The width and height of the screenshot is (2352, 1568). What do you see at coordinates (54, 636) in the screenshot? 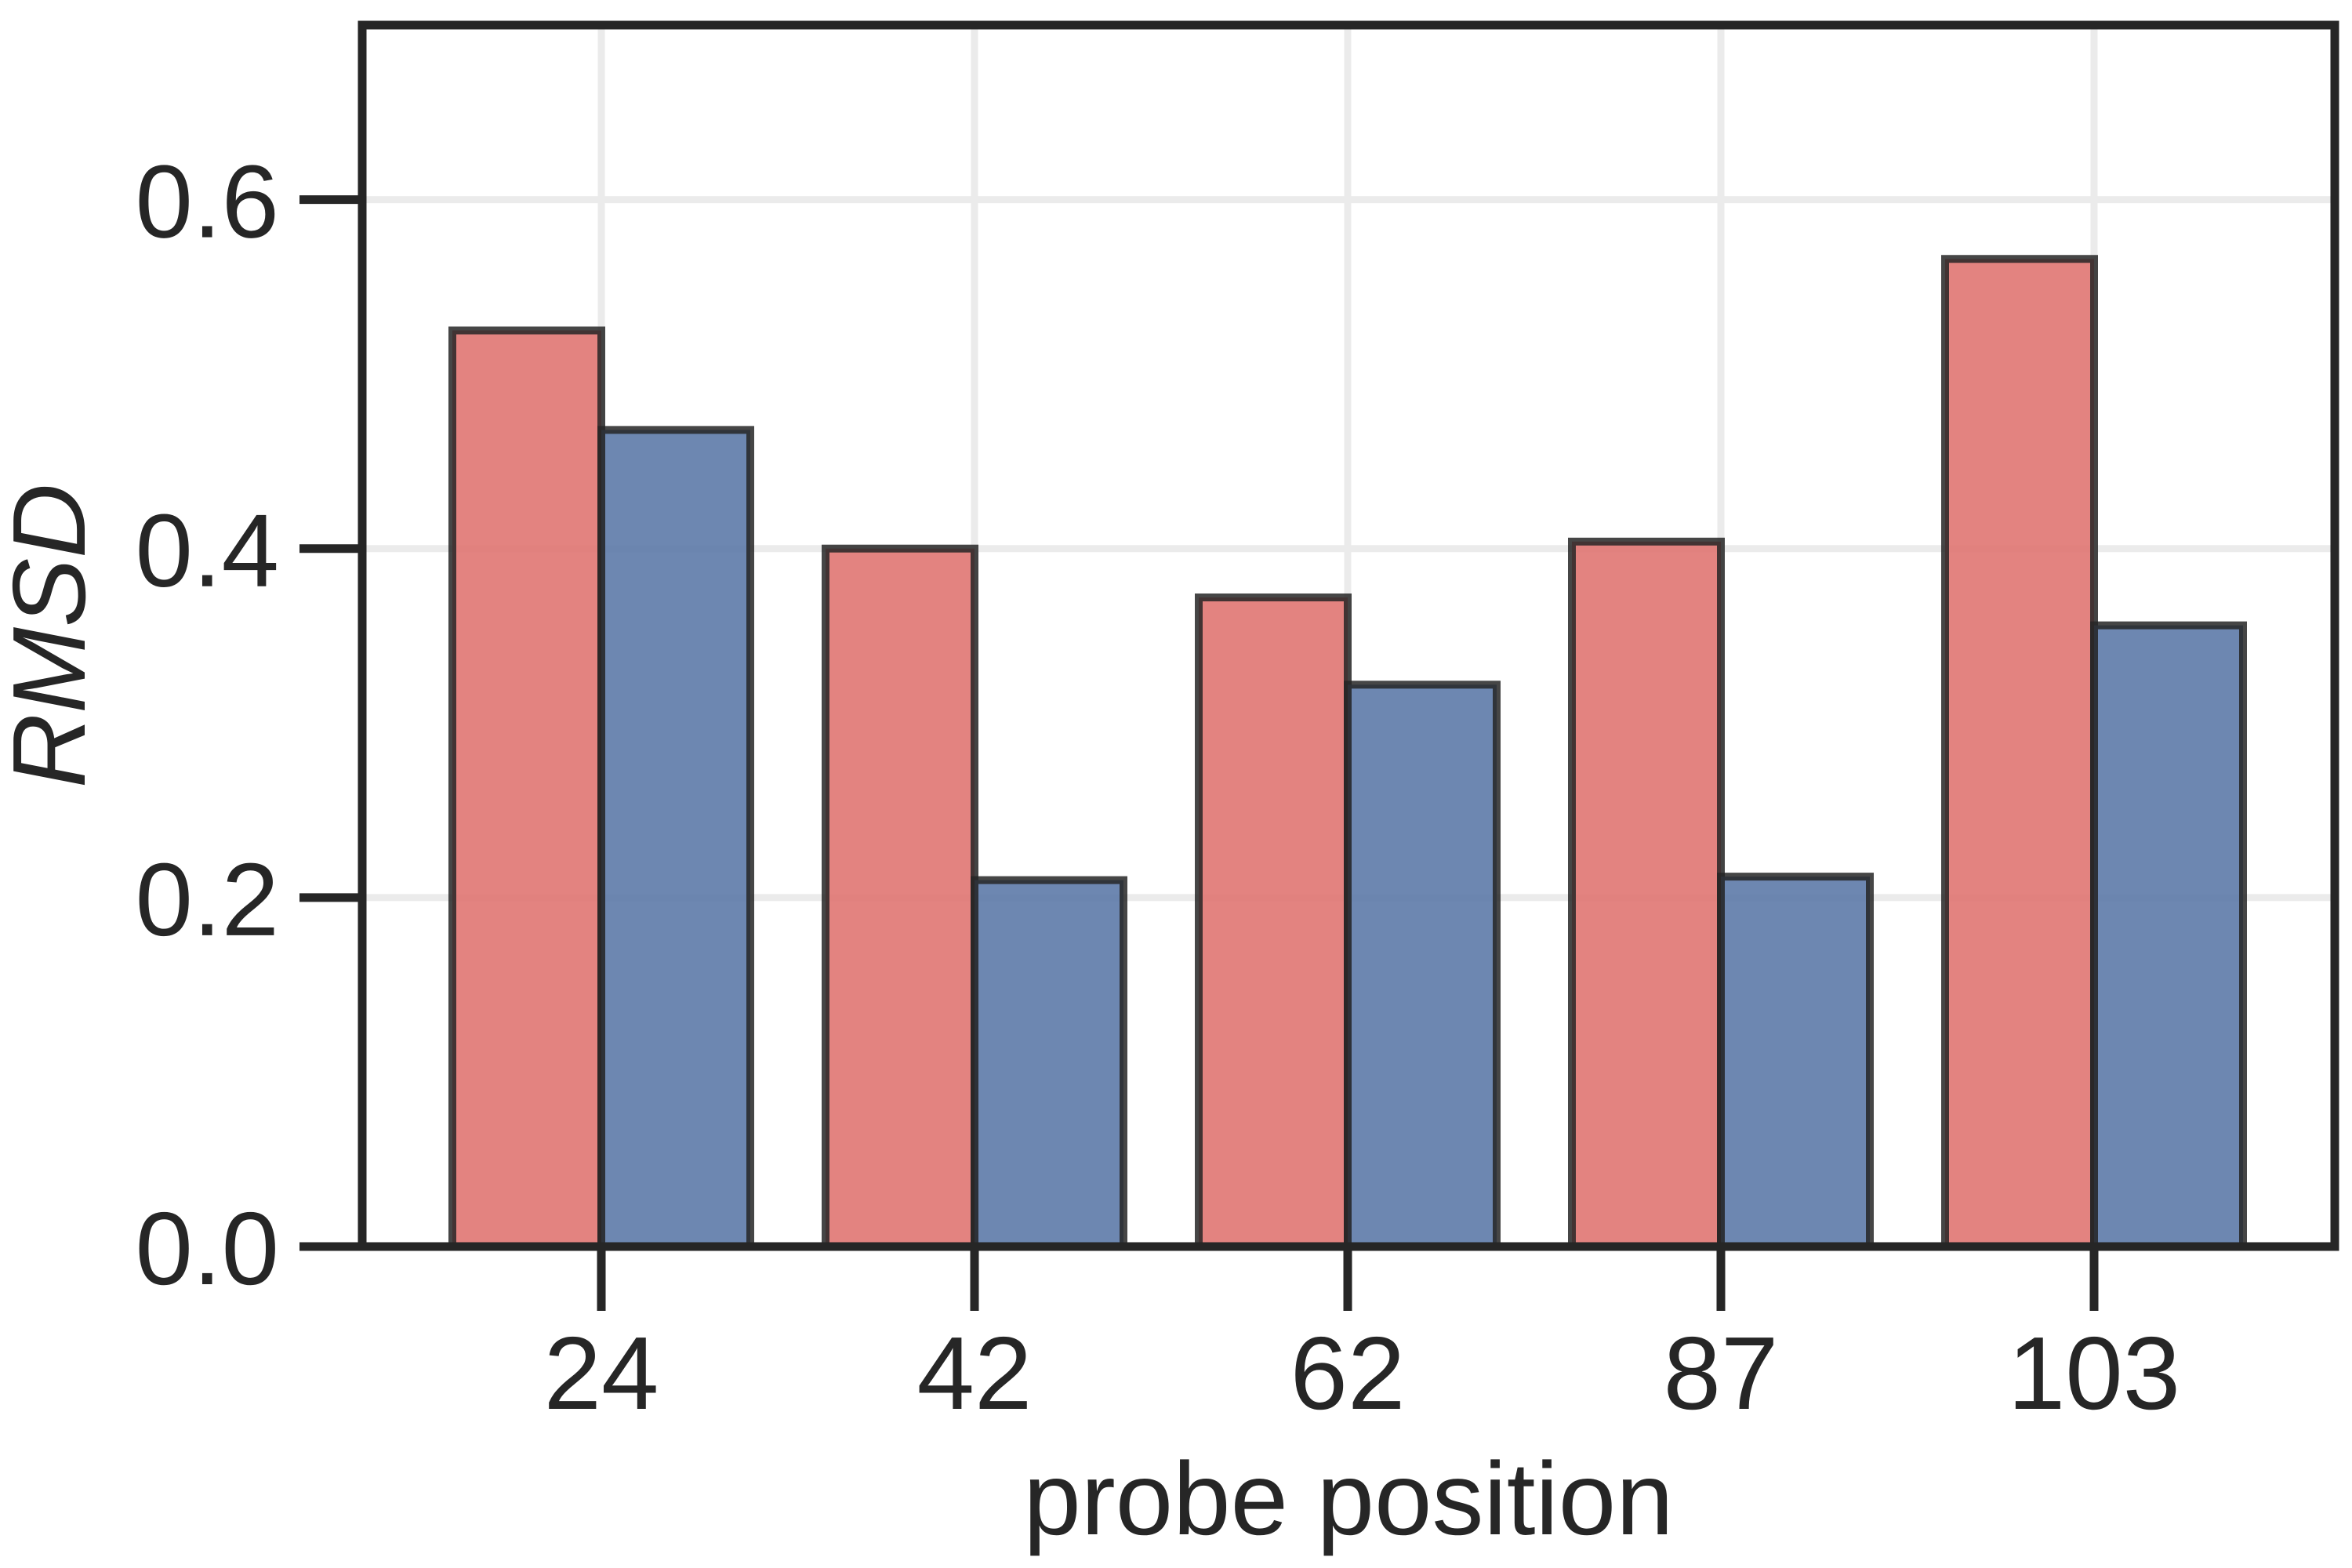
I see `y-axis-label: RMSD` at bounding box center [54, 636].